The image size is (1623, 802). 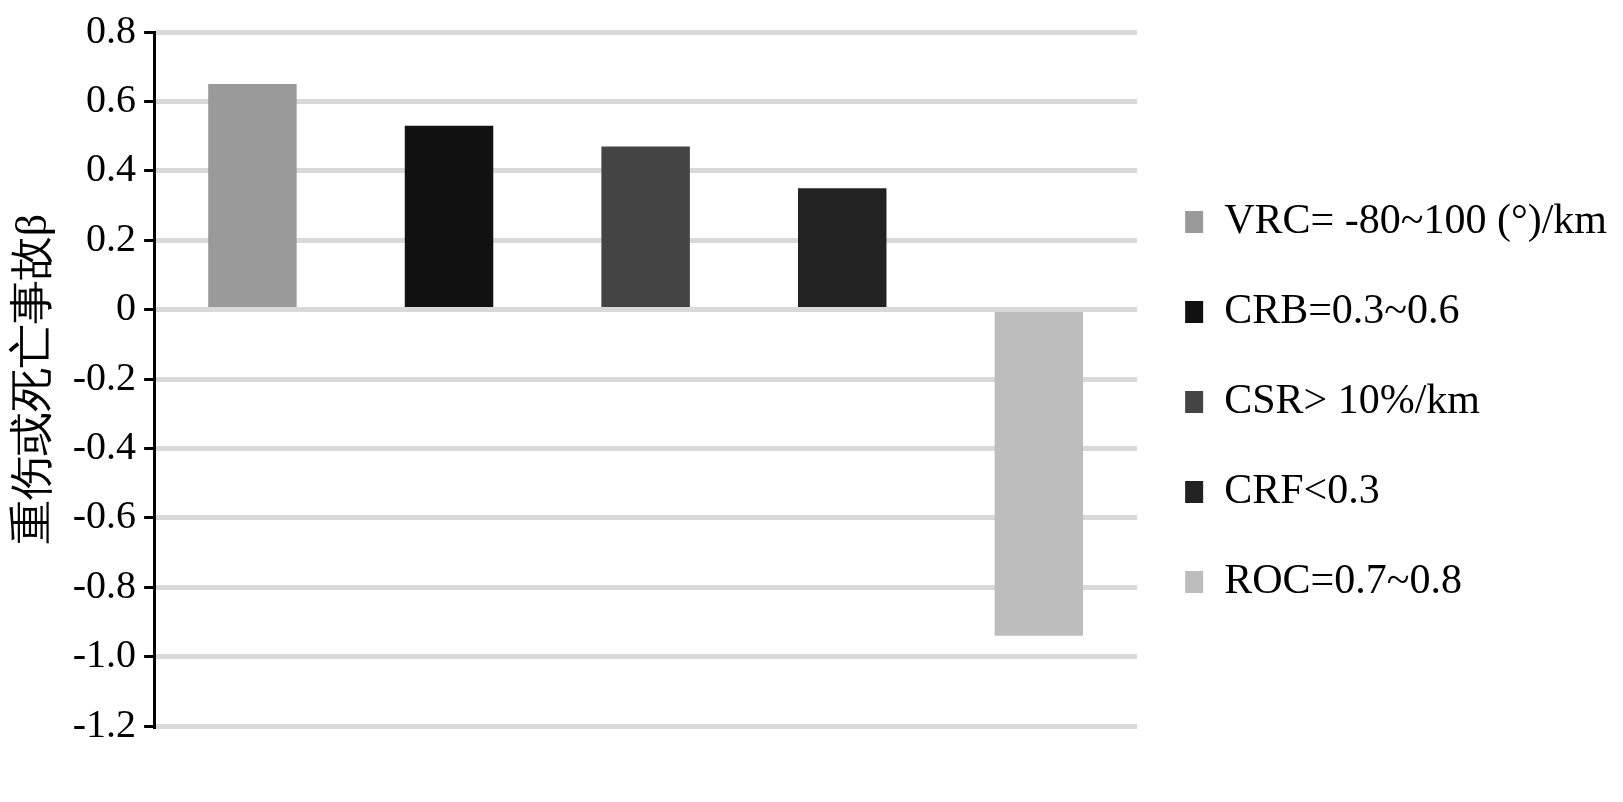 What do you see at coordinates (31, 379) in the screenshot?
I see `y-axis-title: 重伤或死亡事故β` at bounding box center [31, 379].